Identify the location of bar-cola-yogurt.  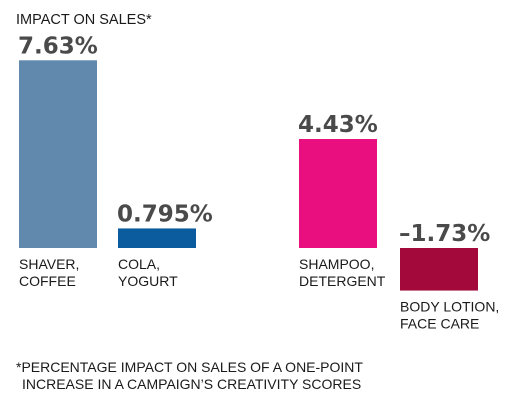
(157, 238).